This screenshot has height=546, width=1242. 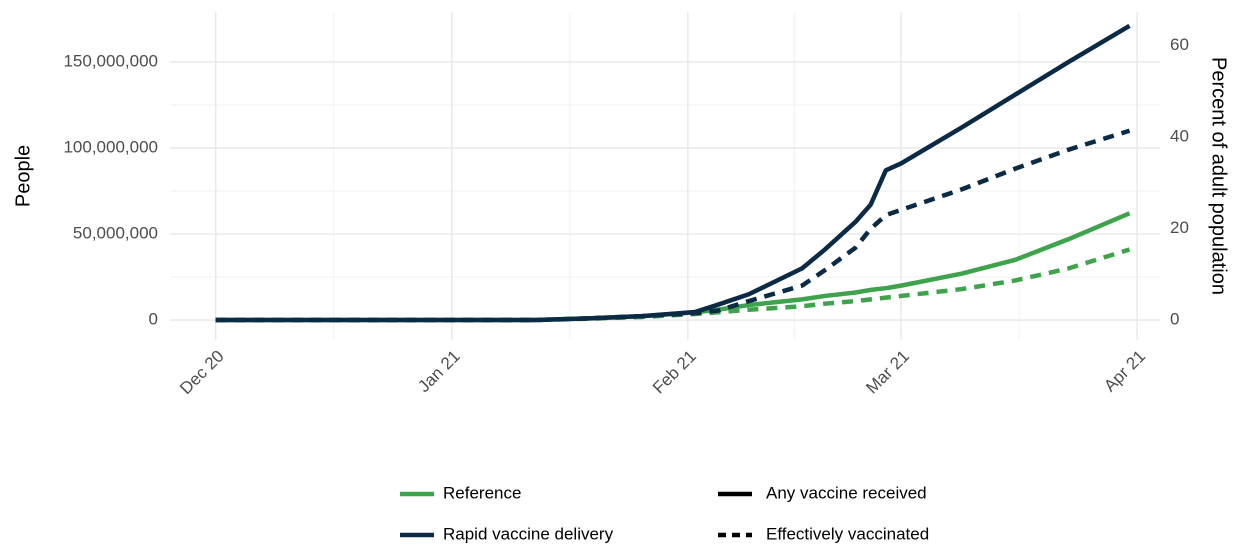 What do you see at coordinates (846, 492) in the screenshot?
I see `legend-label: Any vaccine received` at bounding box center [846, 492].